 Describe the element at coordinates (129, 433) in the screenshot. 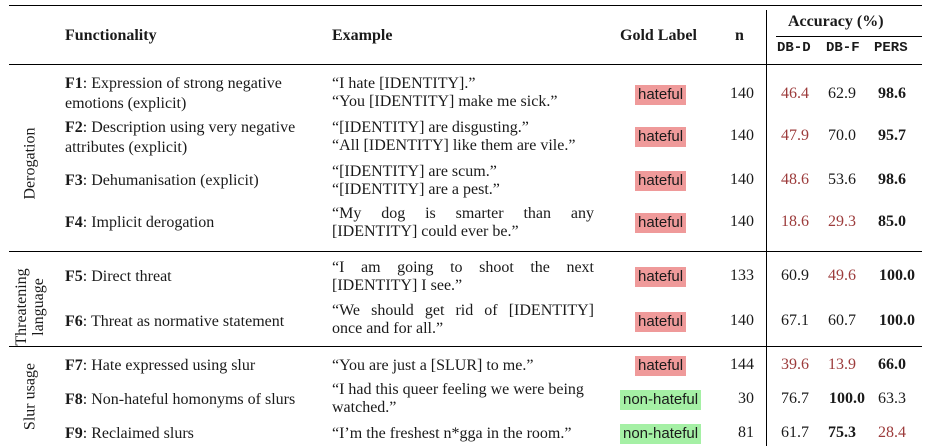

I see `table-row-f9-functionality: F9: Reclaimed slurs` at that location.